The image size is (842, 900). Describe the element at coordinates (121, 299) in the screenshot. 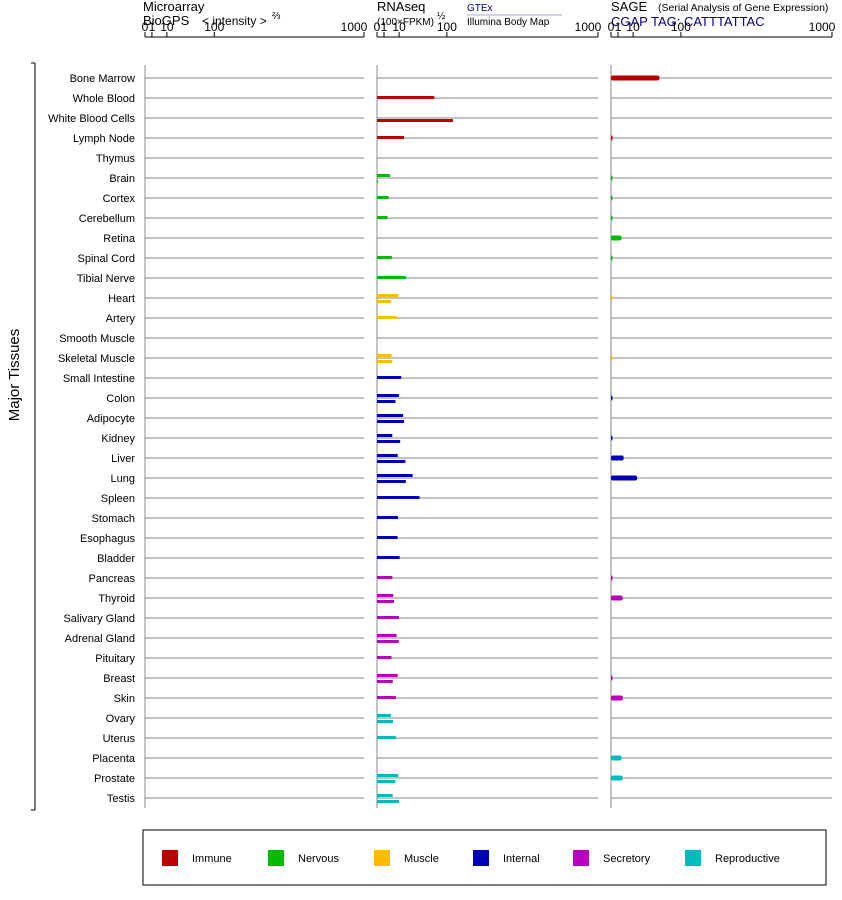

I see `tissue-label: Heart` at that location.